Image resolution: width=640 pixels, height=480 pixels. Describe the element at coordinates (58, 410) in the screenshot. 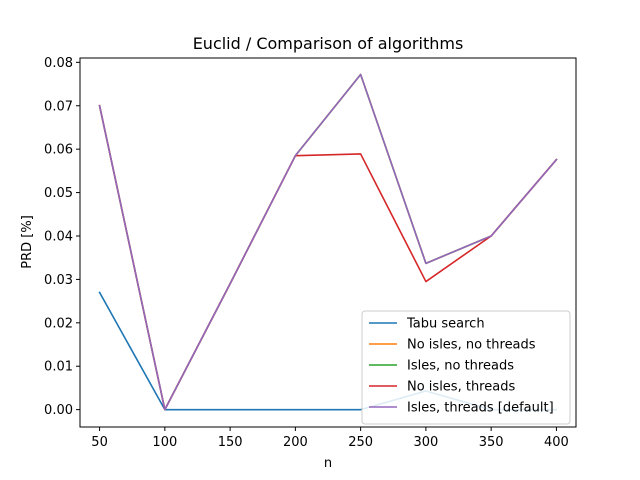

I see `y-tick-label: 0.00` at that location.